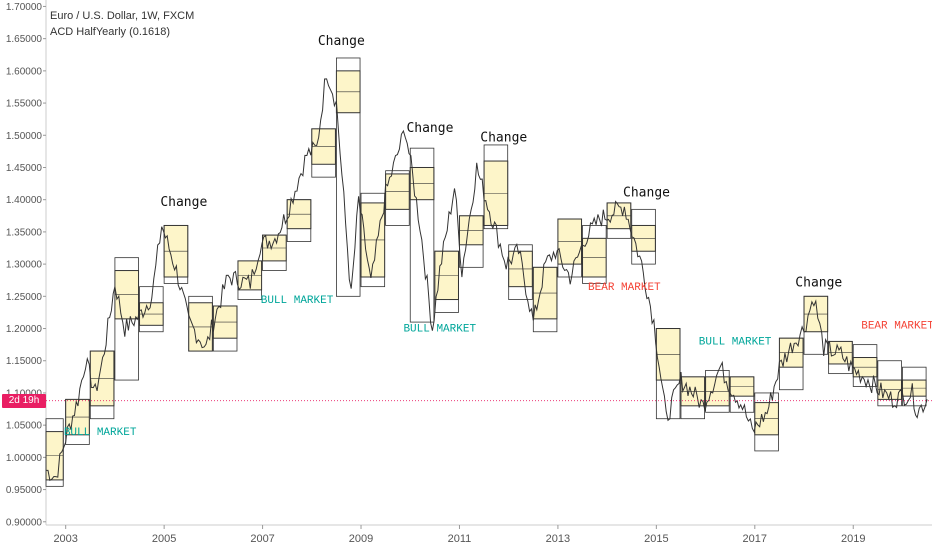  What do you see at coordinates (755, 539) in the screenshot?
I see `x-tick-label: 2017` at bounding box center [755, 539].